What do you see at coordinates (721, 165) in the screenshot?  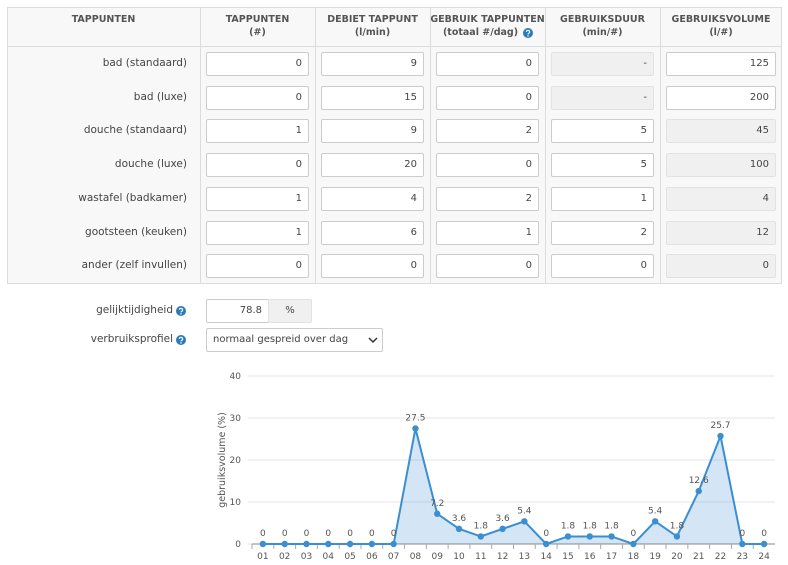 I see `cell-input: 100` at bounding box center [721, 165].